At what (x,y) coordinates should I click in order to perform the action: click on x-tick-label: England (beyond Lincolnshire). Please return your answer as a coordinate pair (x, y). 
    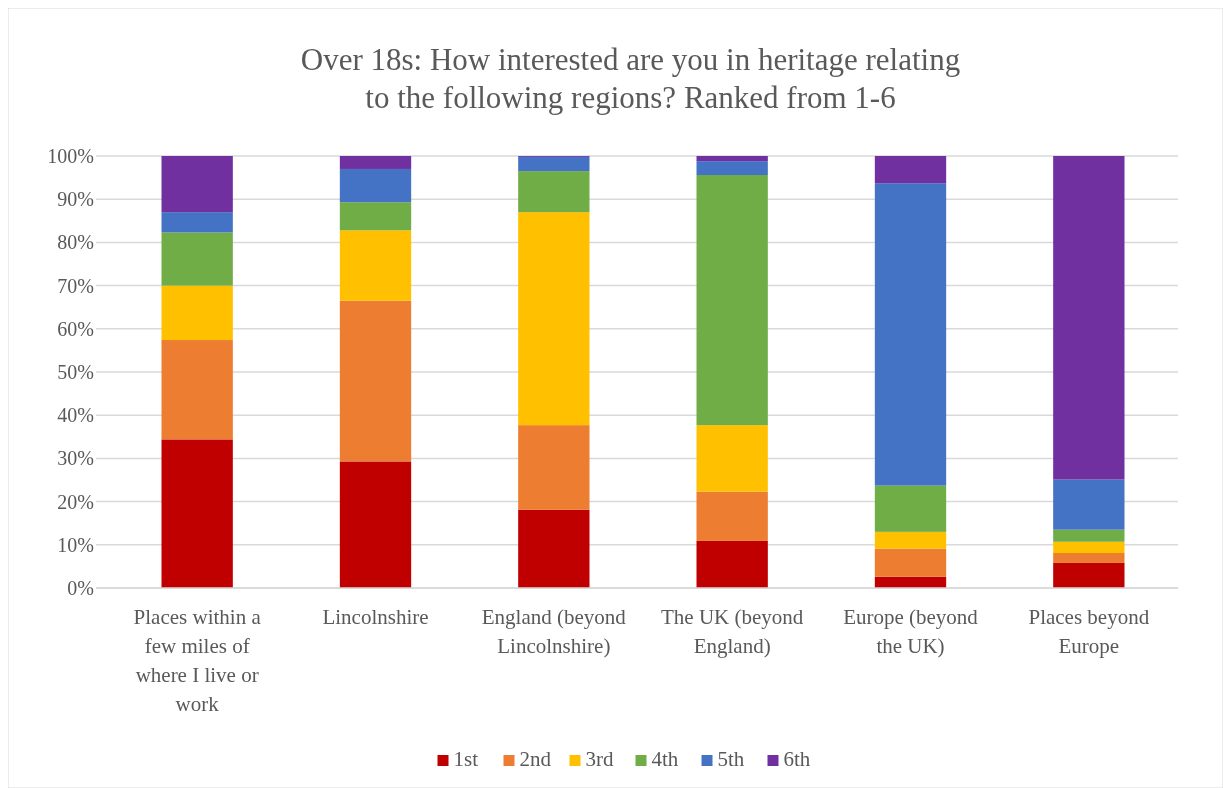
    Looking at the image, I should click on (554, 631).